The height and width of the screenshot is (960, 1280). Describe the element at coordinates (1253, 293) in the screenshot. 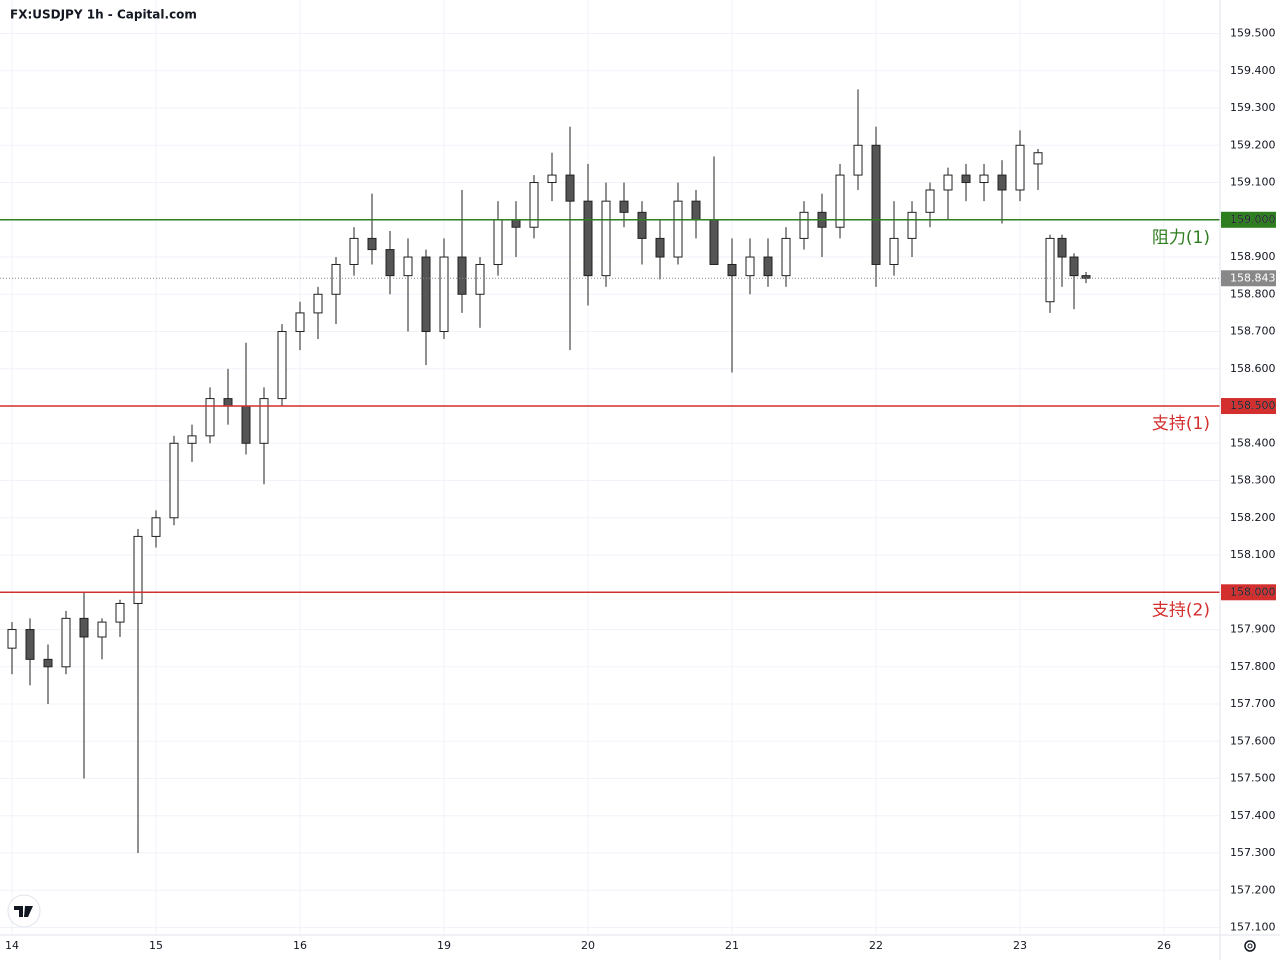

I see `y-tick-label: 158.800` at that location.